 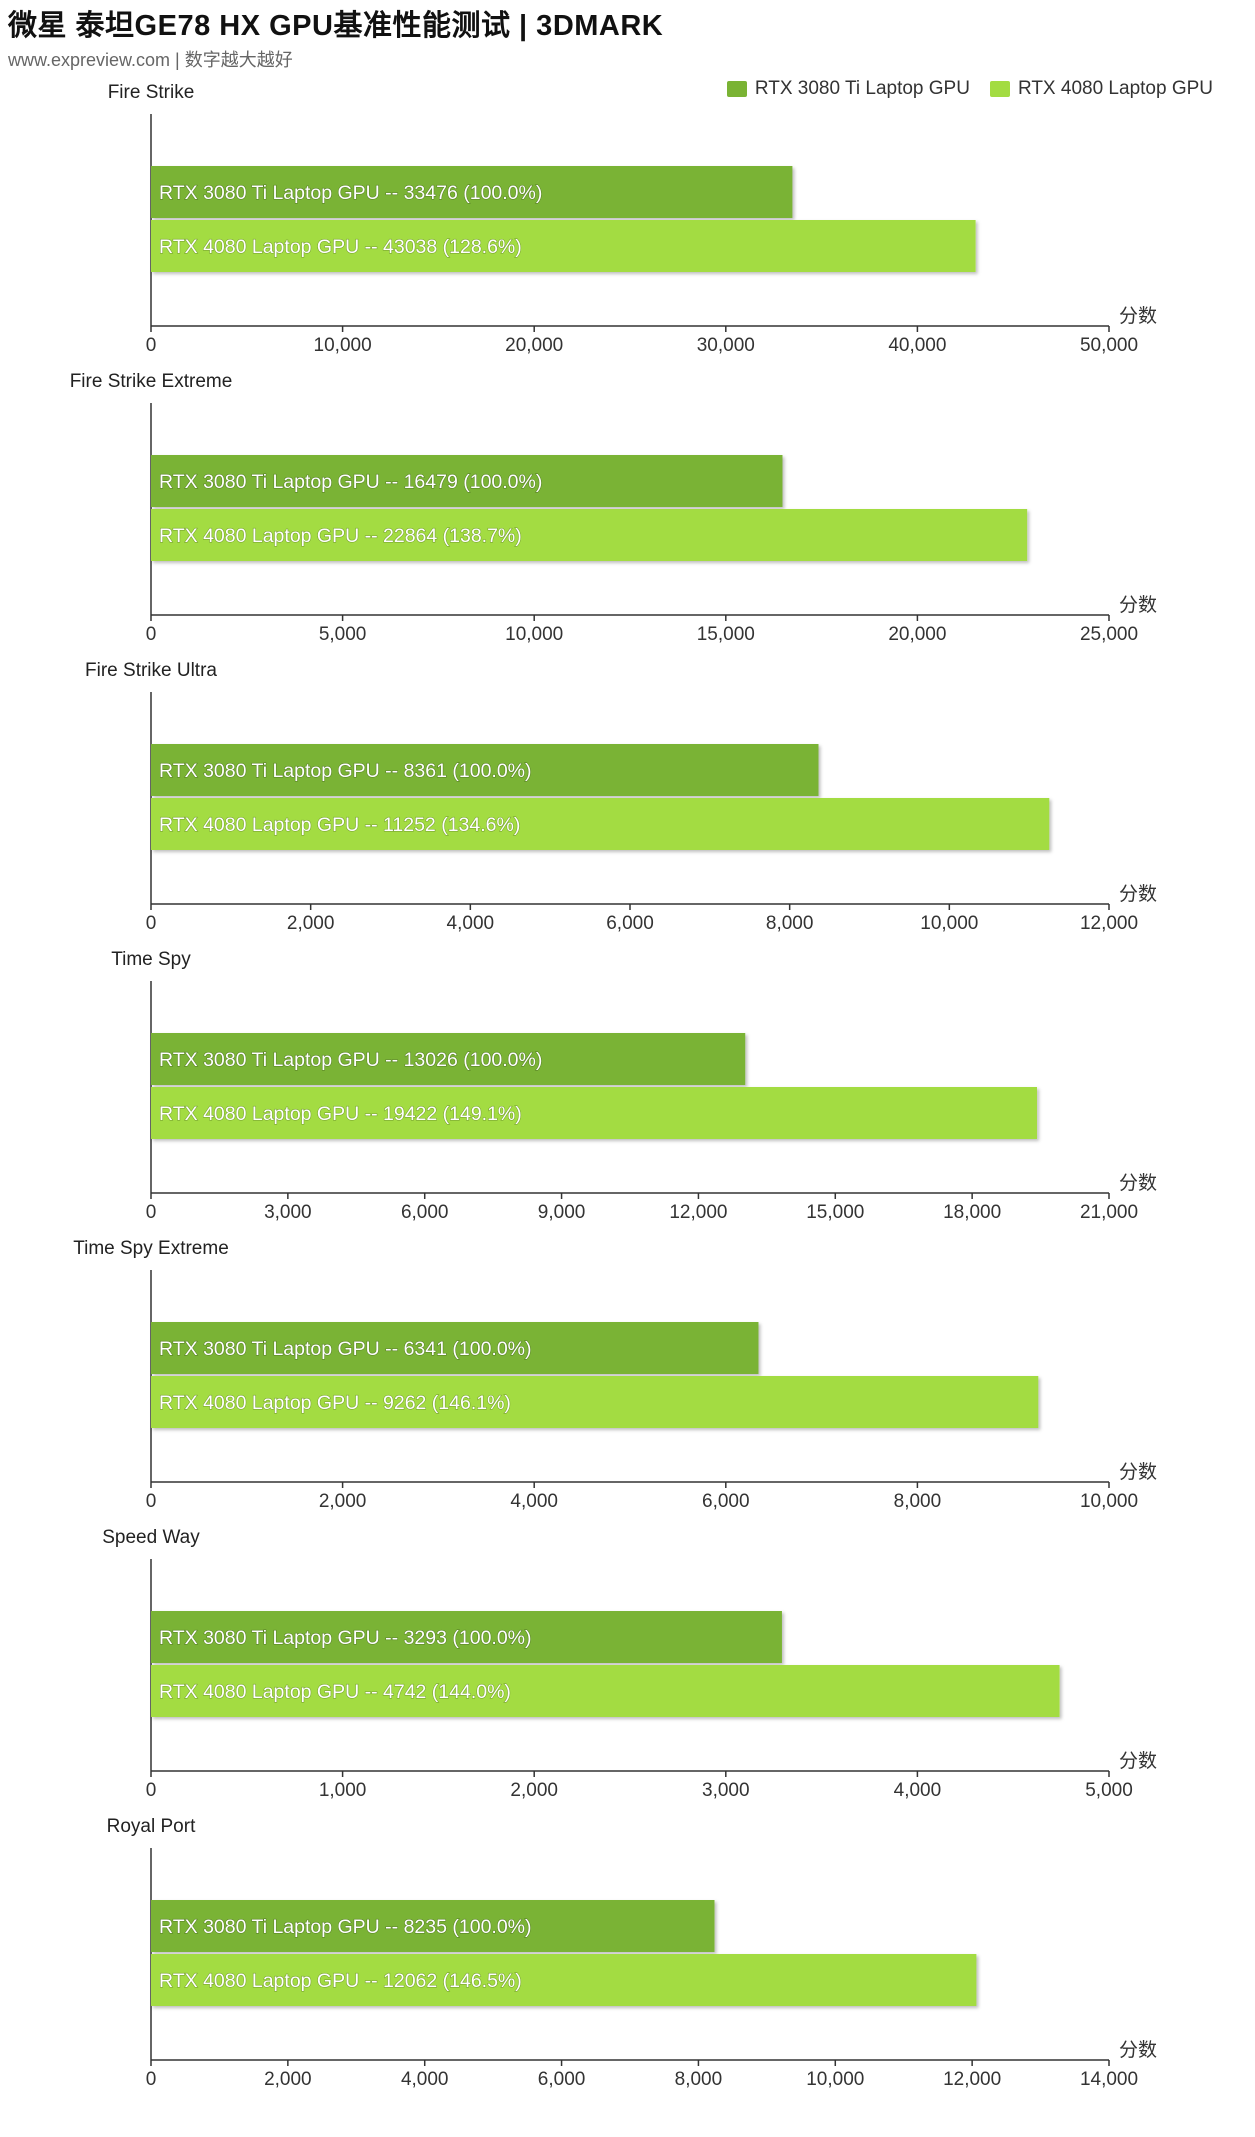 What do you see at coordinates (150, 60) in the screenshot?
I see `page-subtitle: www.expreview.com | 数字越大越好` at bounding box center [150, 60].